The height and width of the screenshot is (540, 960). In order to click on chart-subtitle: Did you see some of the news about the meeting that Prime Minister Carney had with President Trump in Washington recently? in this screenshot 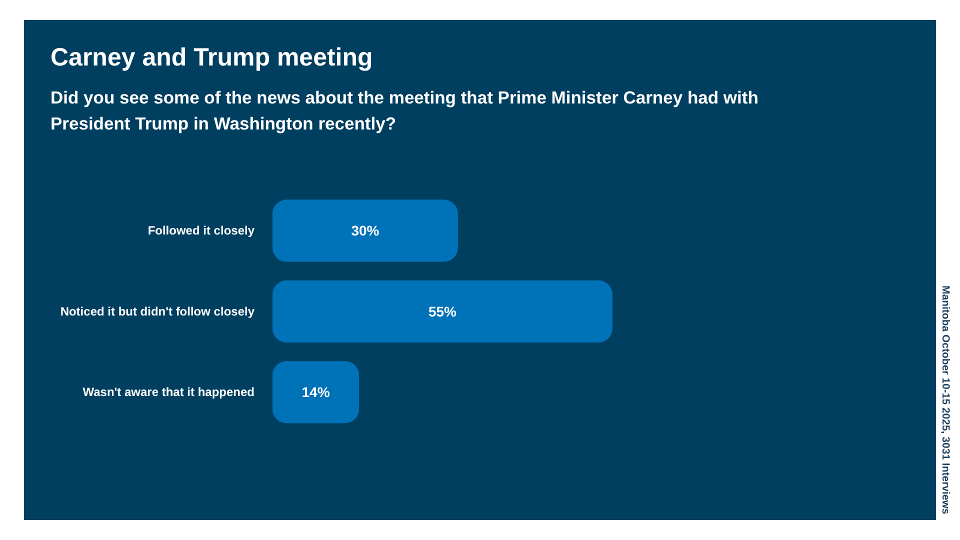, I will do `click(404, 111)`.